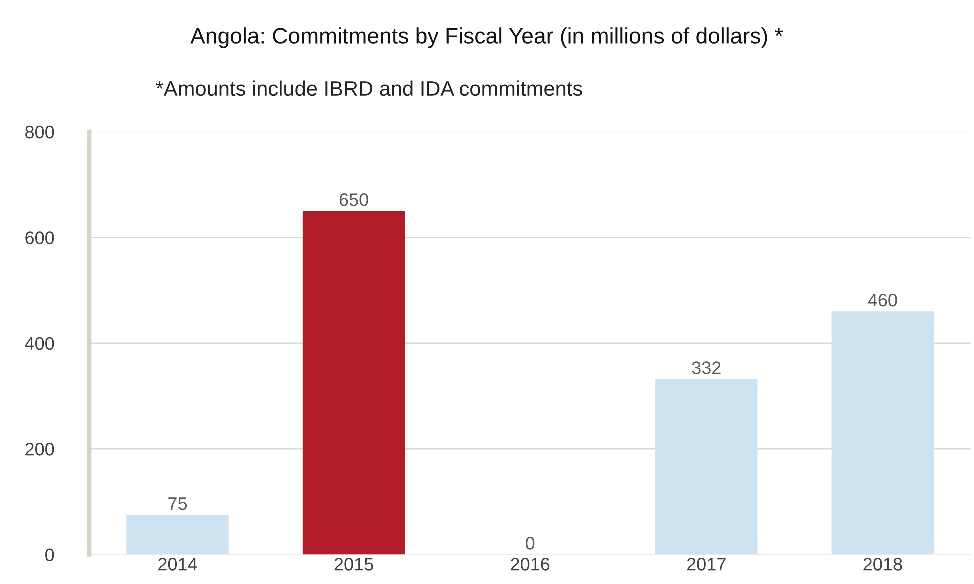  Describe the element at coordinates (40, 449) in the screenshot. I see `y-tick-label: 200` at that location.